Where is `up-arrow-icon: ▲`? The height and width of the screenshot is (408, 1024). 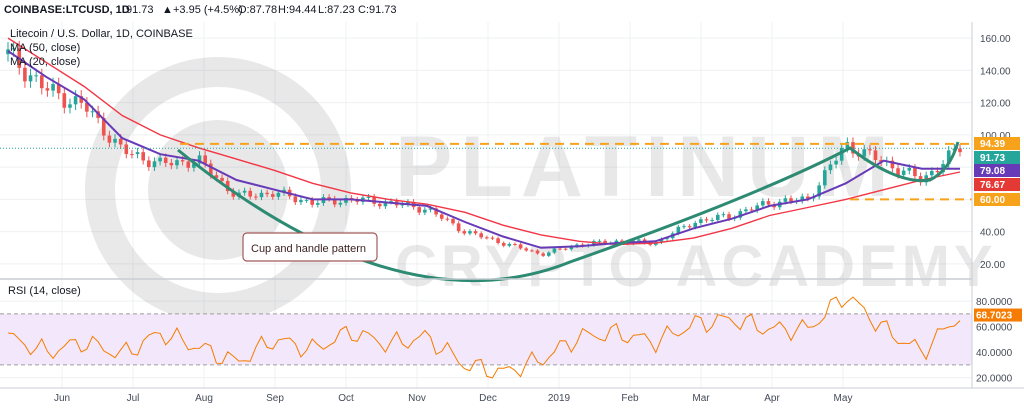
up-arrow-icon: ▲ is located at coordinates (167, 10).